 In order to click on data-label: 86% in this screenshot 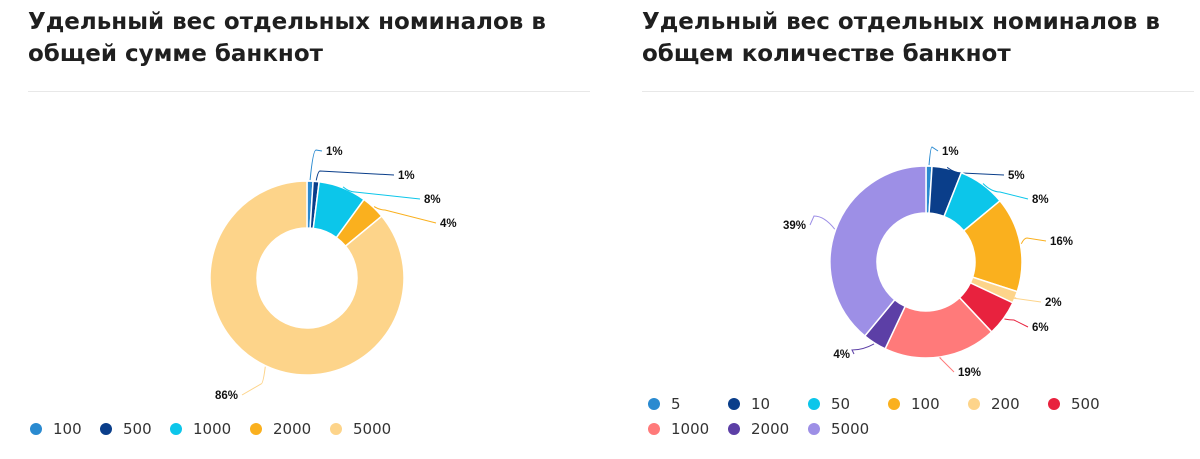, I will do `click(226, 396)`.